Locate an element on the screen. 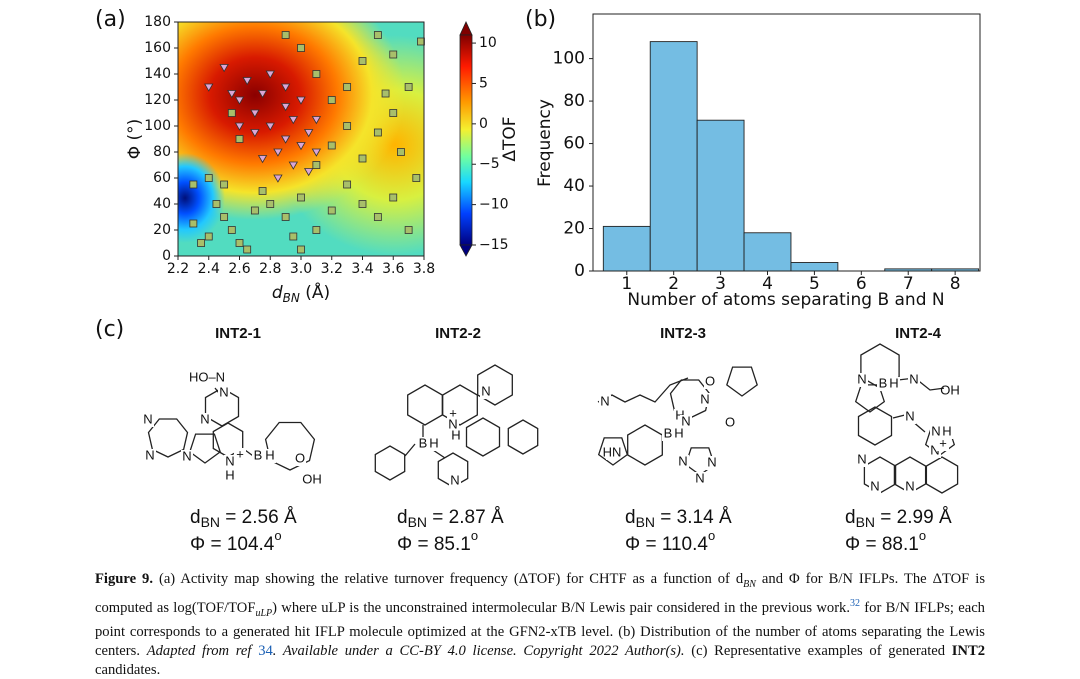 Image resolution: width=1080 pixels, height=679 pixels. caption-segment: Figure 9. is located at coordinates (124, 579).